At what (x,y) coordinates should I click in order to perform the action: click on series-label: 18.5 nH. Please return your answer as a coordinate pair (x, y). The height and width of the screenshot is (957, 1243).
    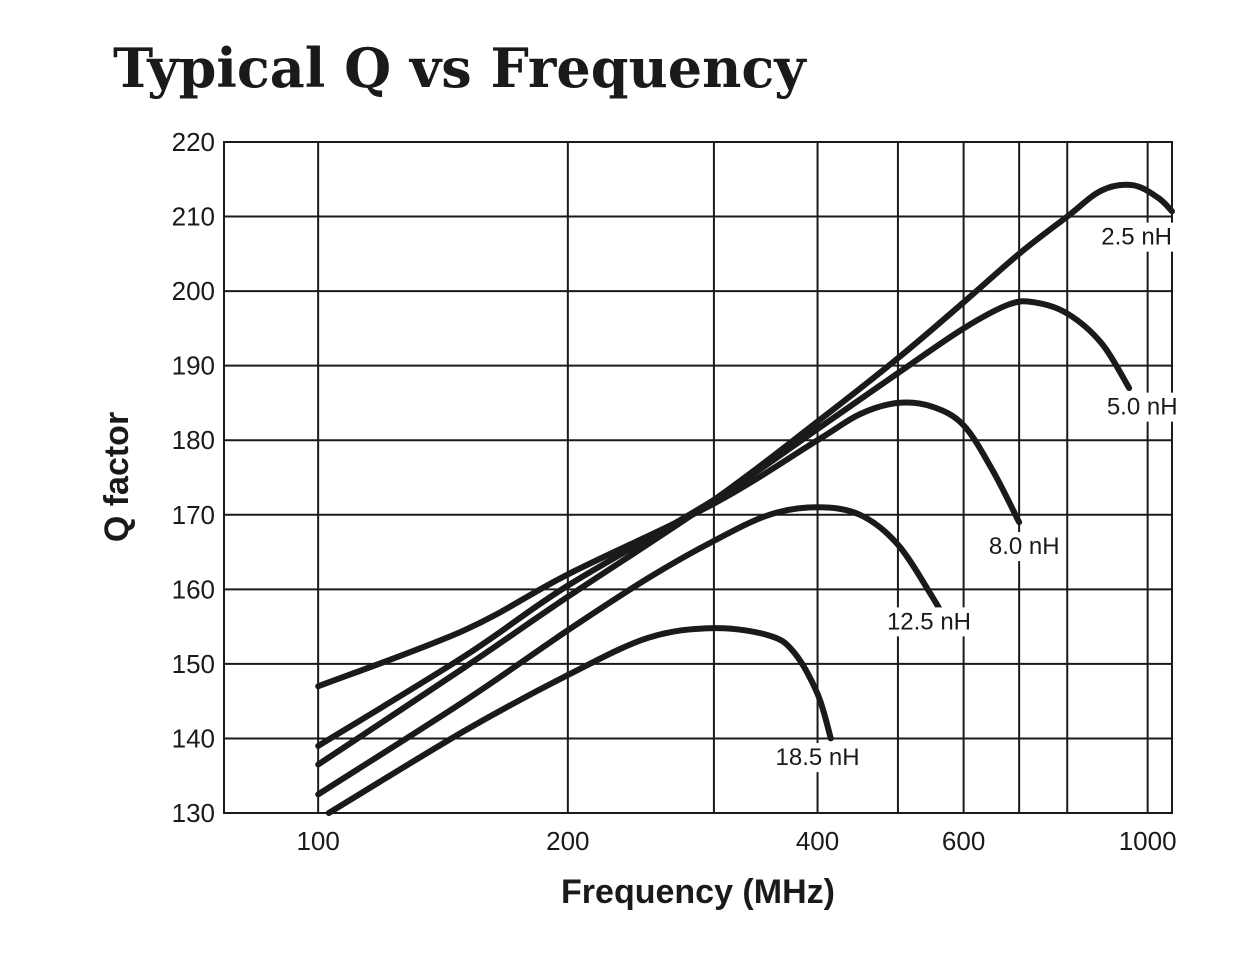
    Looking at the image, I should click on (817, 758).